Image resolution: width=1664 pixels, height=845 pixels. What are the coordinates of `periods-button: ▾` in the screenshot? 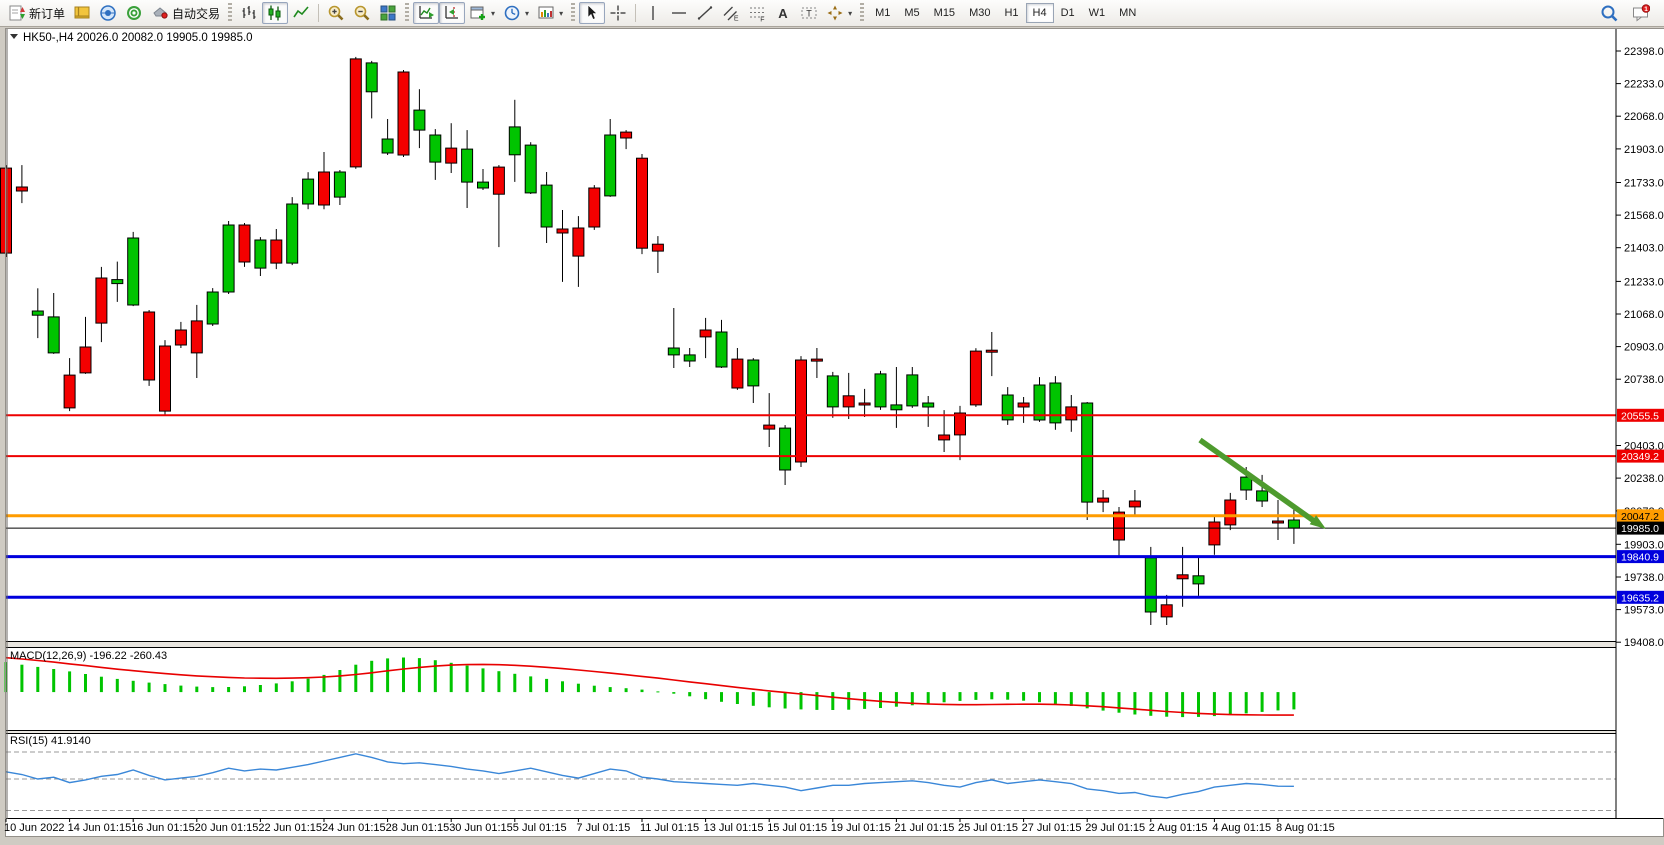 It's located at (516, 13).